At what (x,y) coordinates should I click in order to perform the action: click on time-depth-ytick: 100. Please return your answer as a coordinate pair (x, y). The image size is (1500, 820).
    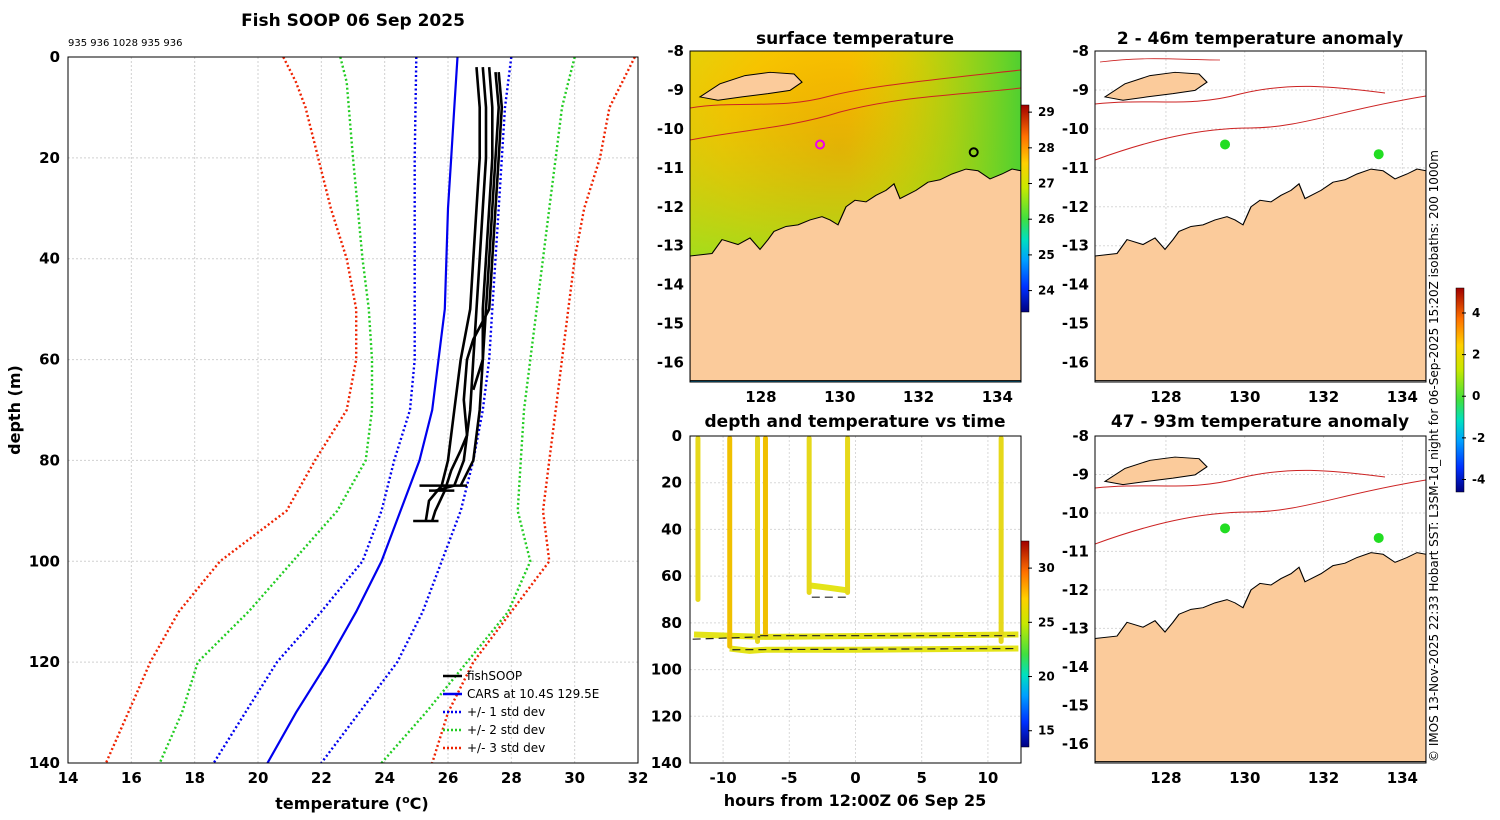
    Looking at the image, I should click on (666, 670).